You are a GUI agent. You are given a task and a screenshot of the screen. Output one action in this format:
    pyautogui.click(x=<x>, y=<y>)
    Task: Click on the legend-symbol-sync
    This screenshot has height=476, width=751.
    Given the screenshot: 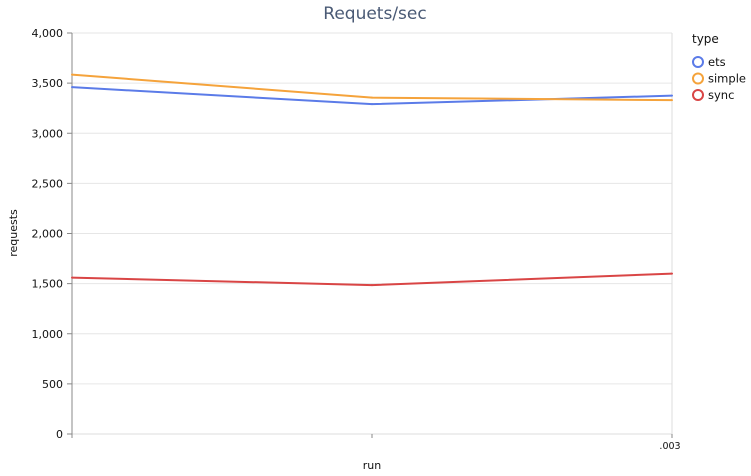 What is the action you would take?
    pyautogui.click(x=698, y=95)
    